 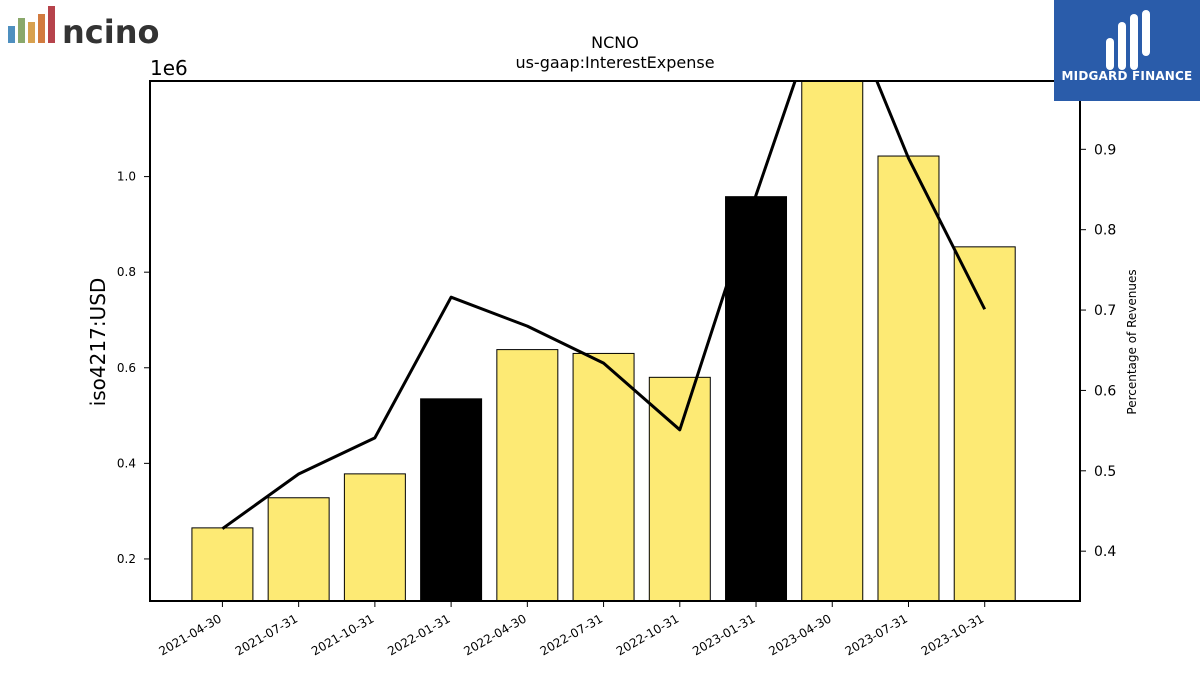 I want to click on x-tick-label: 2023-01-31, so click(x=723, y=634).